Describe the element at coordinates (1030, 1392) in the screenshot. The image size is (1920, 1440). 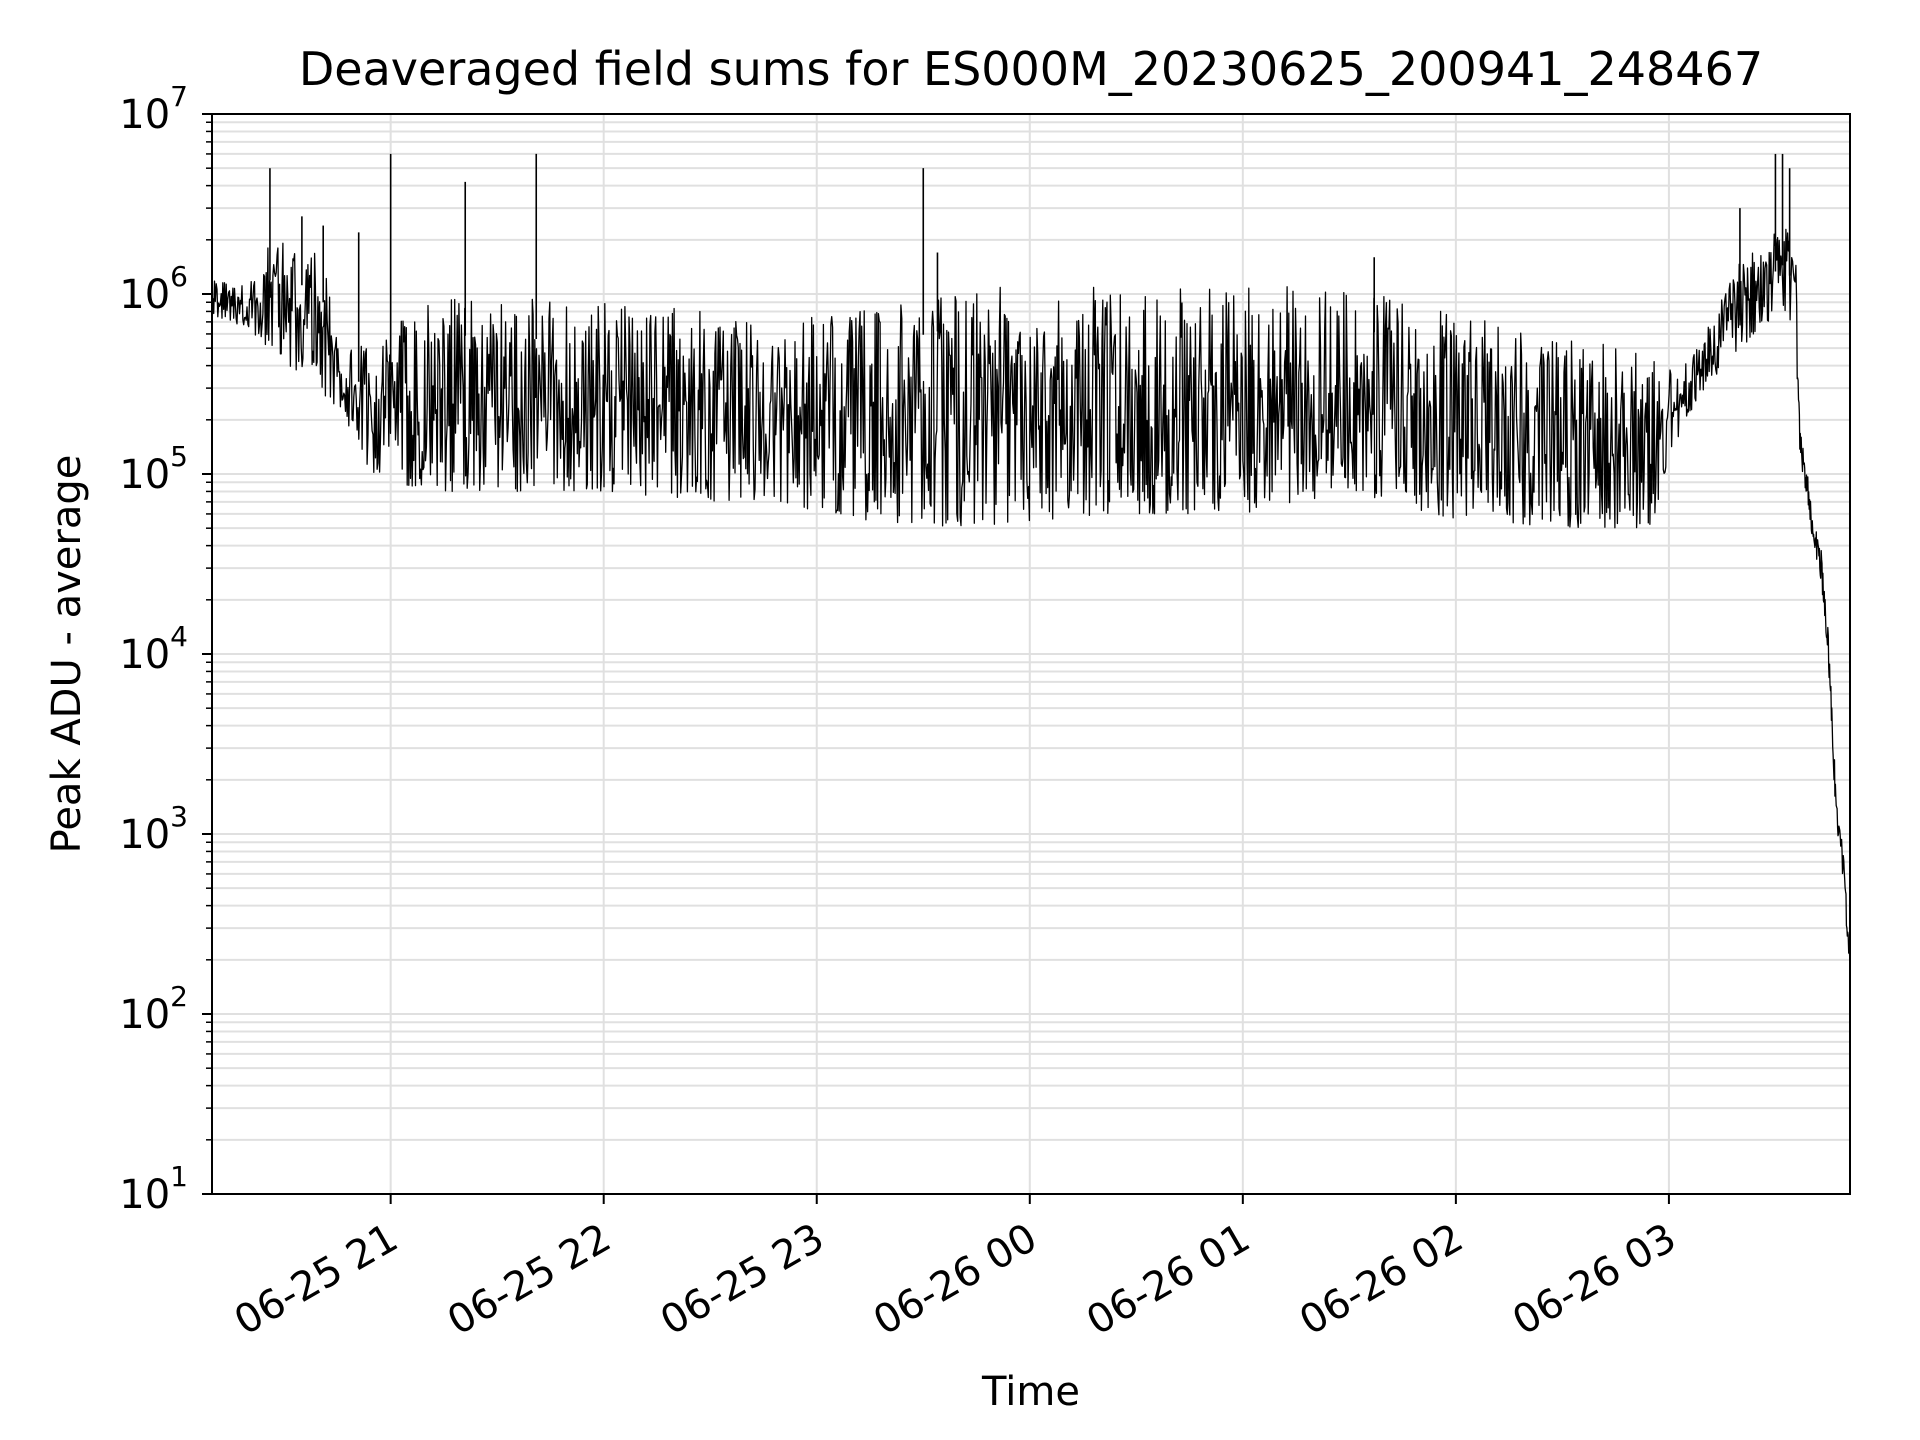
I see `x-axis-label: Time` at that location.